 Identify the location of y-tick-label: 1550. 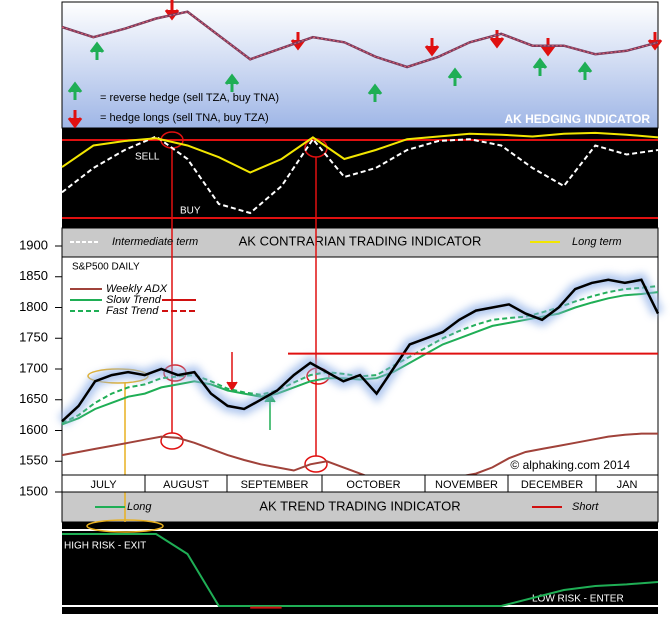
(33, 460).